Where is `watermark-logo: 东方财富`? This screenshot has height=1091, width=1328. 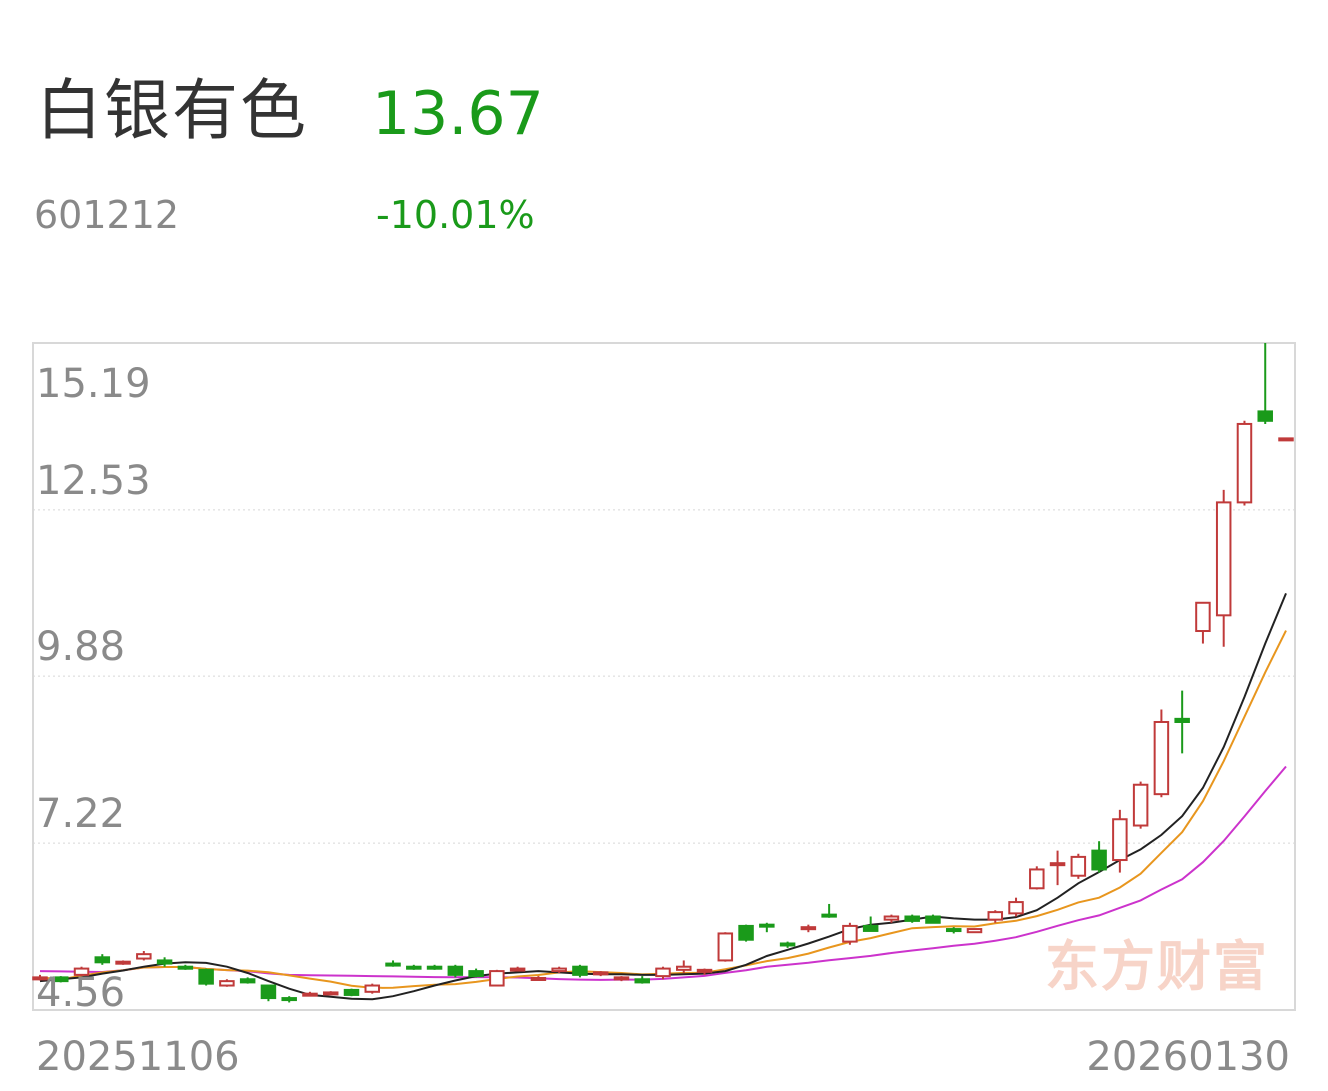 watermark-logo: 东方财富 is located at coordinates (1157, 966).